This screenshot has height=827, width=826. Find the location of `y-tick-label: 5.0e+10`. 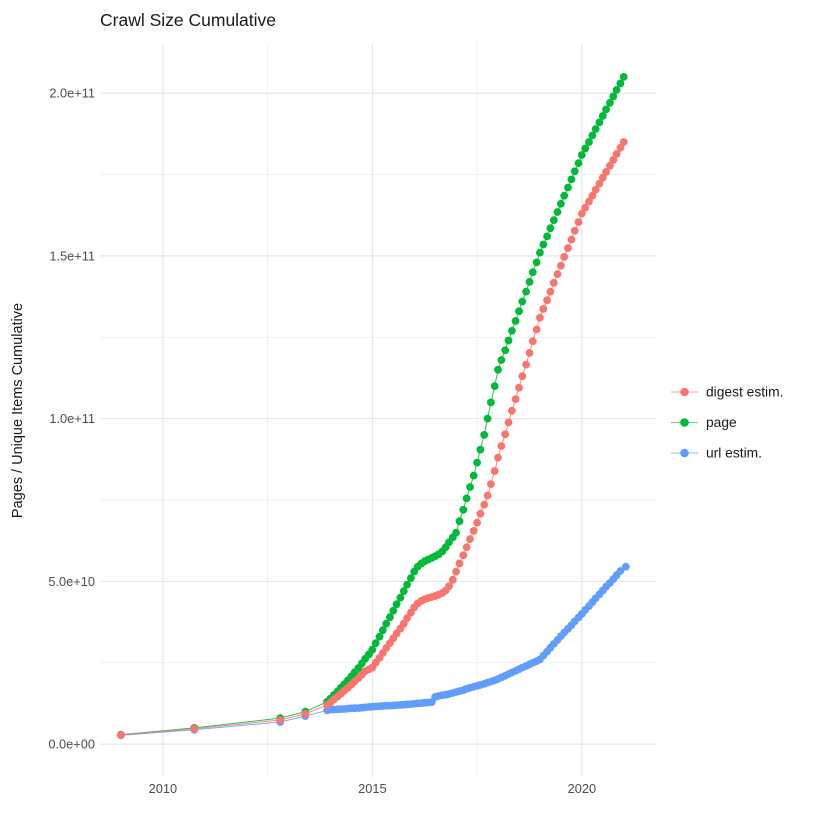

y-tick-label: 5.0e+10 is located at coordinates (71, 581).